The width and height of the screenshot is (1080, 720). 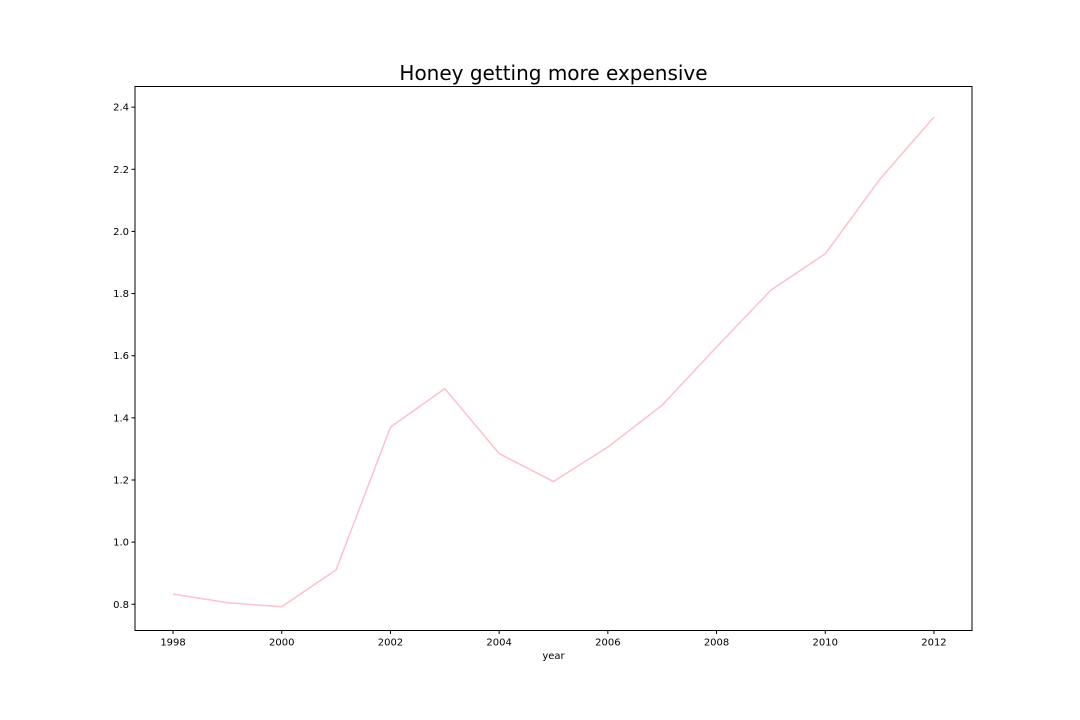 What do you see at coordinates (553, 639) in the screenshot?
I see `x-axis: 1998 2000 2002 2004 2006 2008 2010 2012` at bounding box center [553, 639].